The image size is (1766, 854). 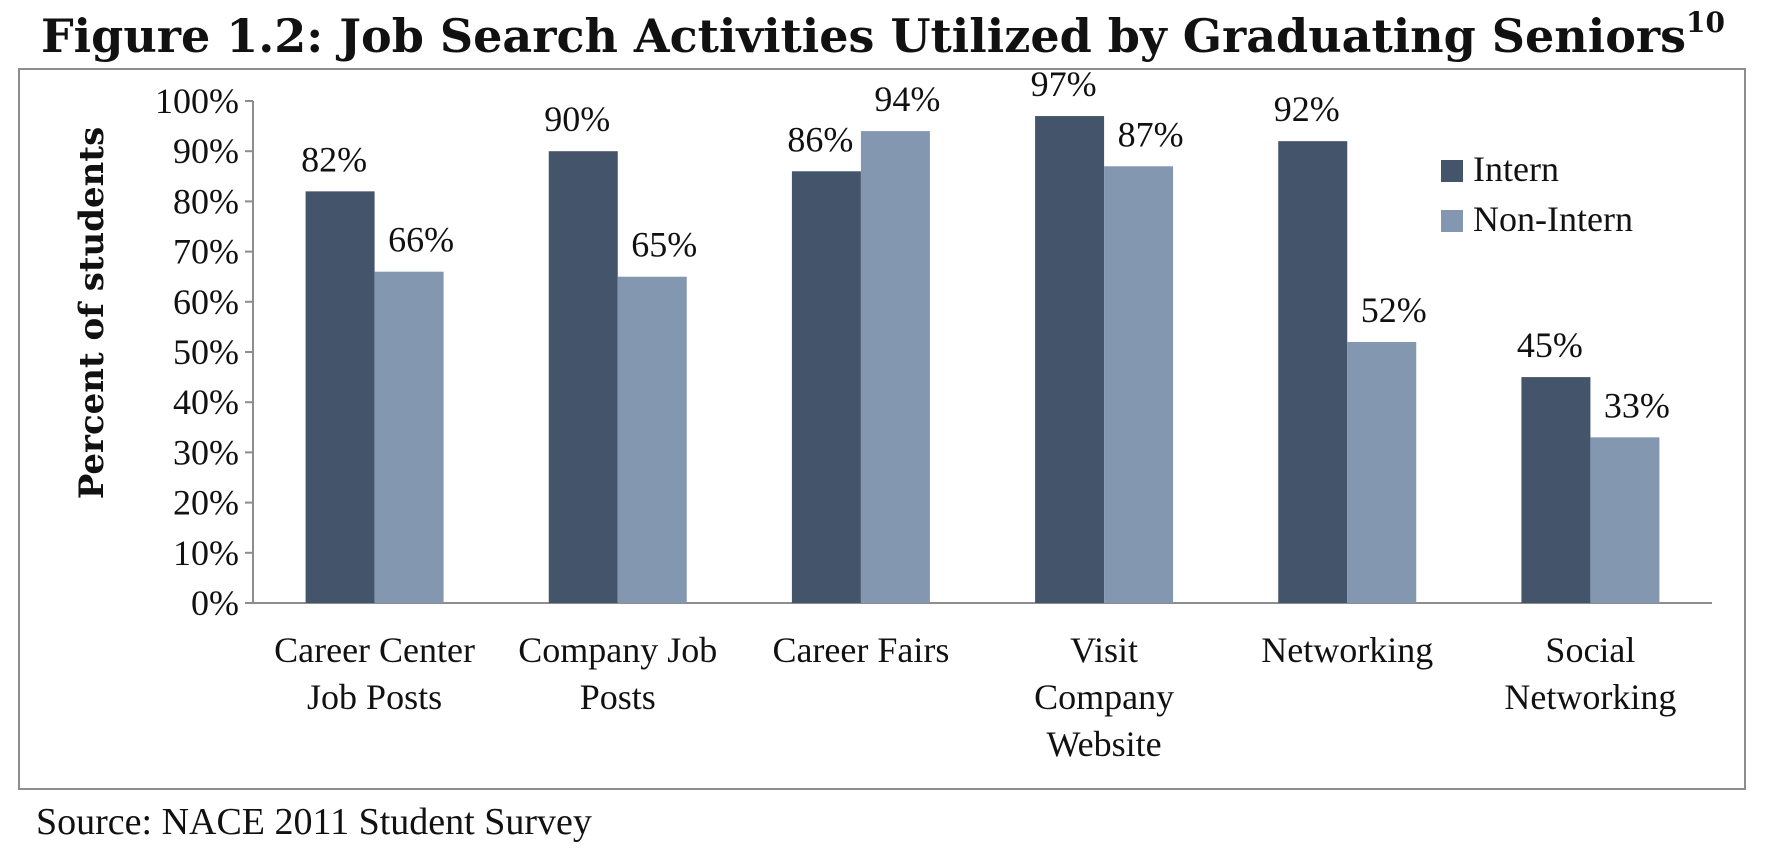 What do you see at coordinates (206, 252) in the screenshot?
I see `y-tick-label: 70%` at bounding box center [206, 252].